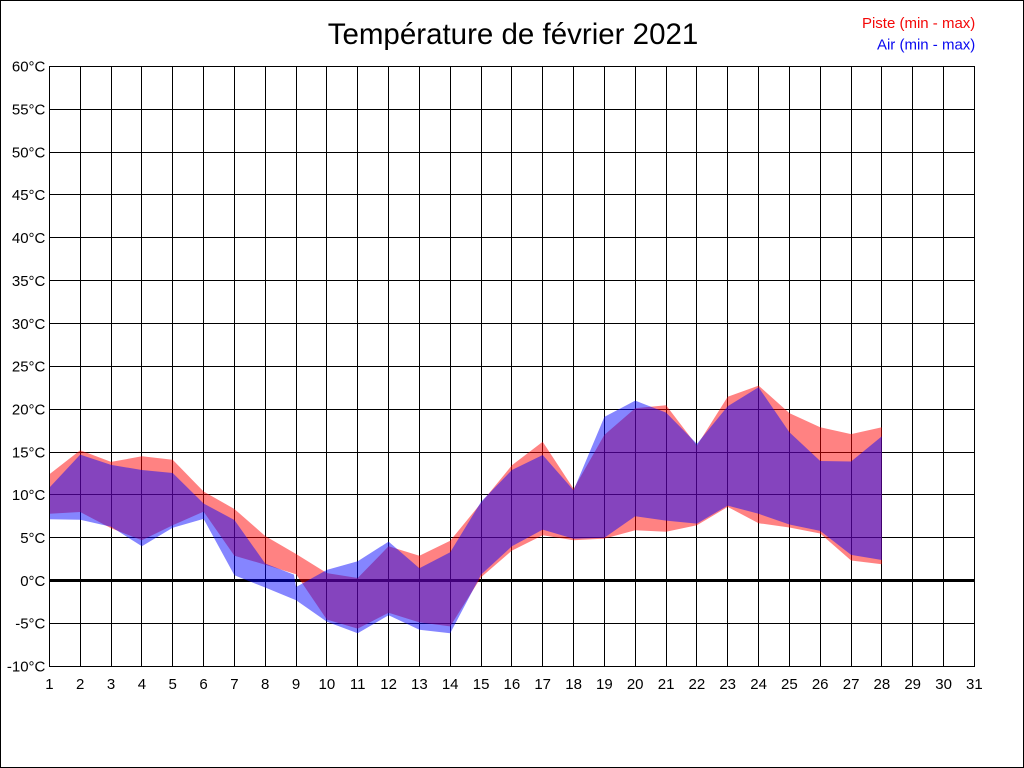  I want to click on svg-text: 27, so click(851, 684).